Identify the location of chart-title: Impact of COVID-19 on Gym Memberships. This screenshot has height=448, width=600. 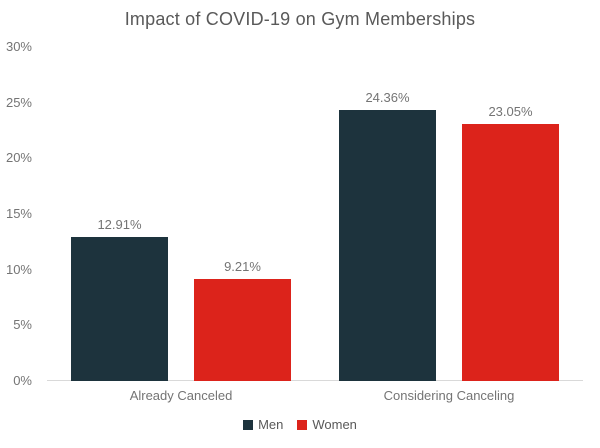
(300, 19).